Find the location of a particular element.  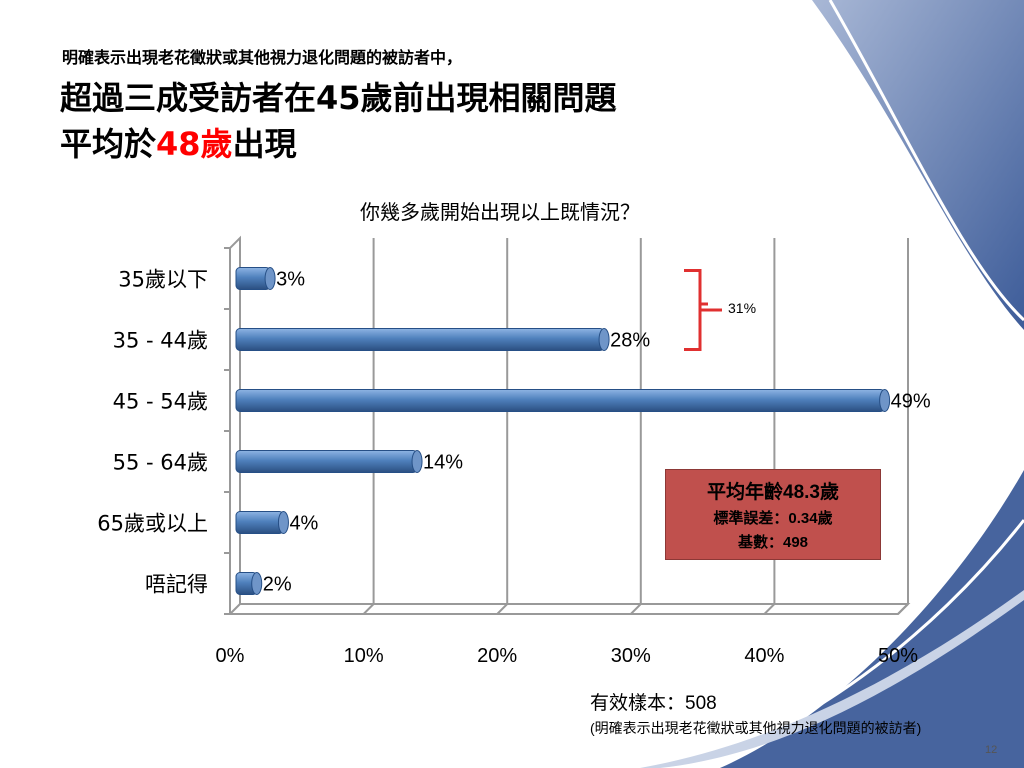

main-heading: 超過三成受訪者在45歲前出現相關問題 平均於48歲出現 is located at coordinates (338, 121).